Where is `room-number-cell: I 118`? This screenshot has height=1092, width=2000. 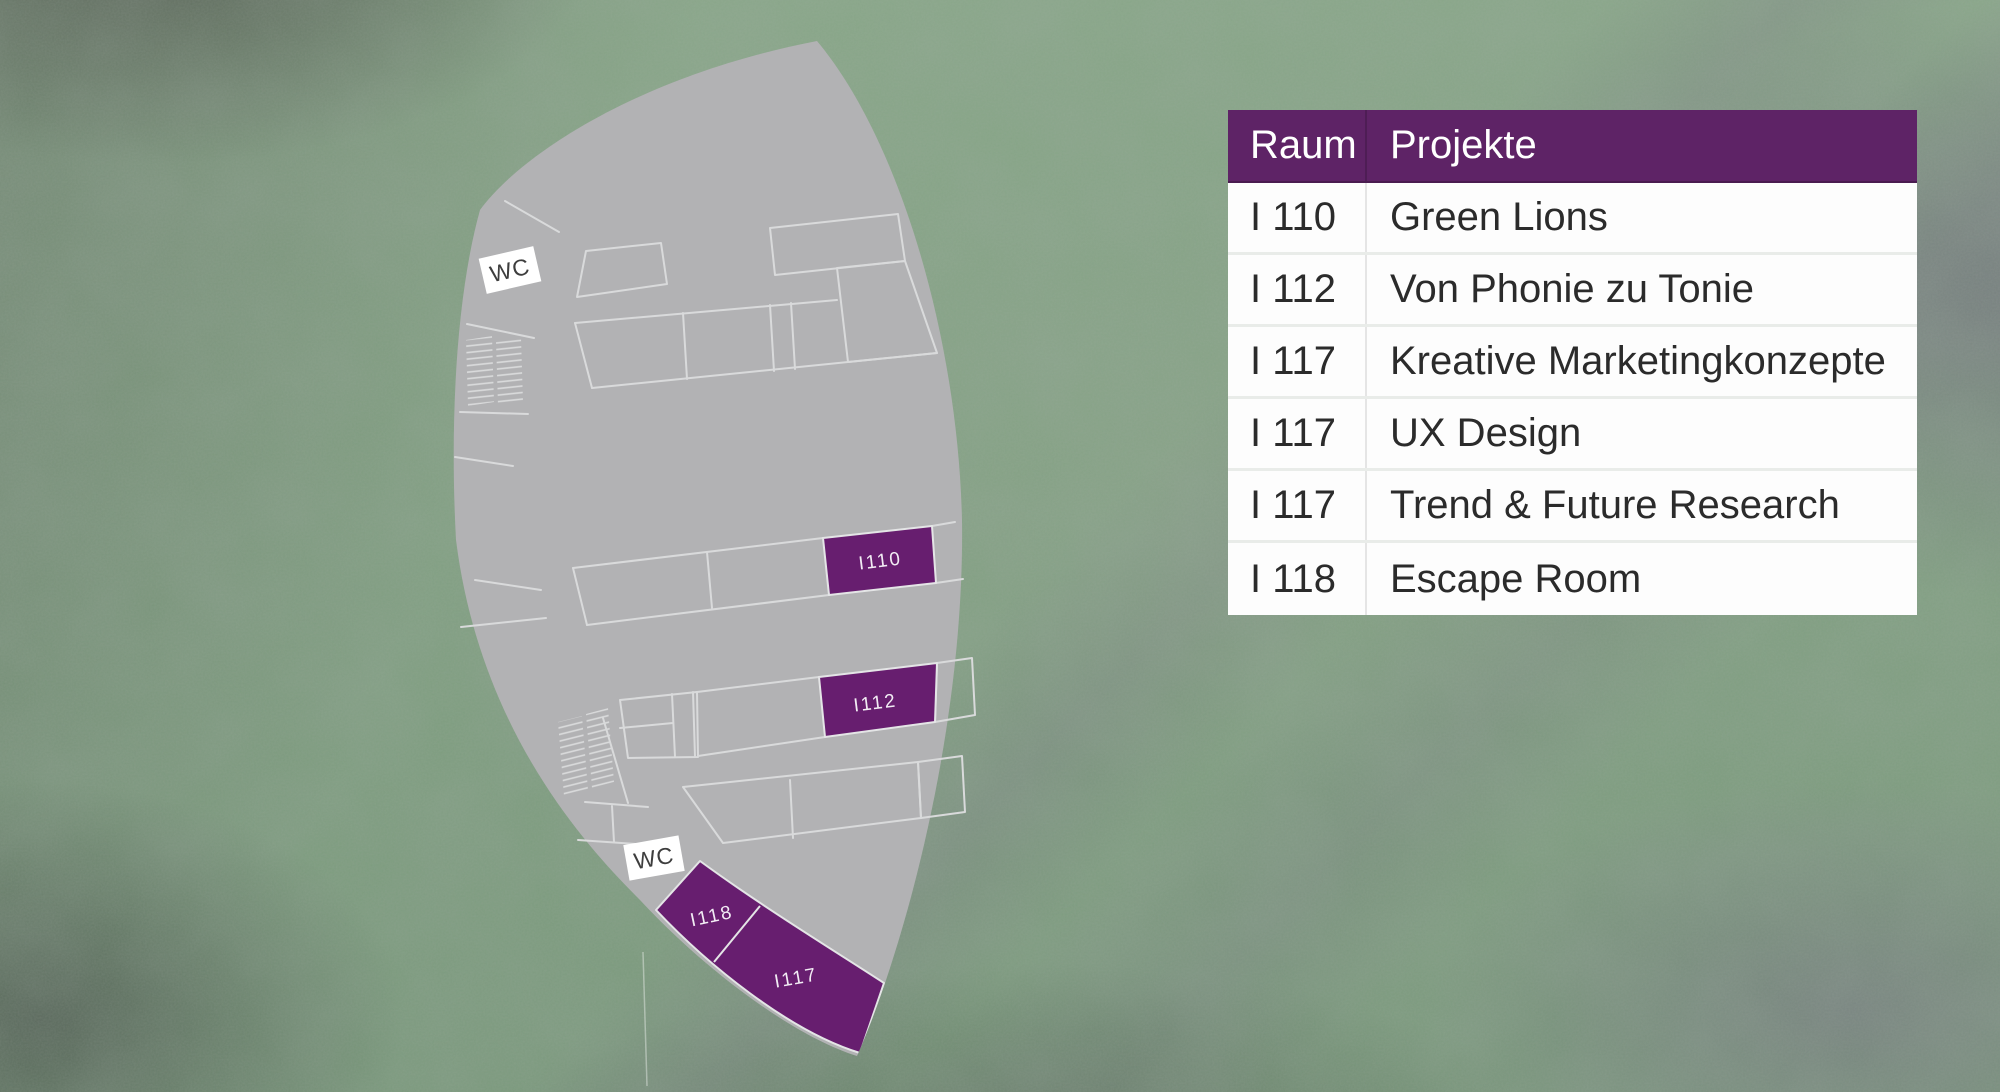 room-number-cell: I 118 is located at coordinates (1297, 579).